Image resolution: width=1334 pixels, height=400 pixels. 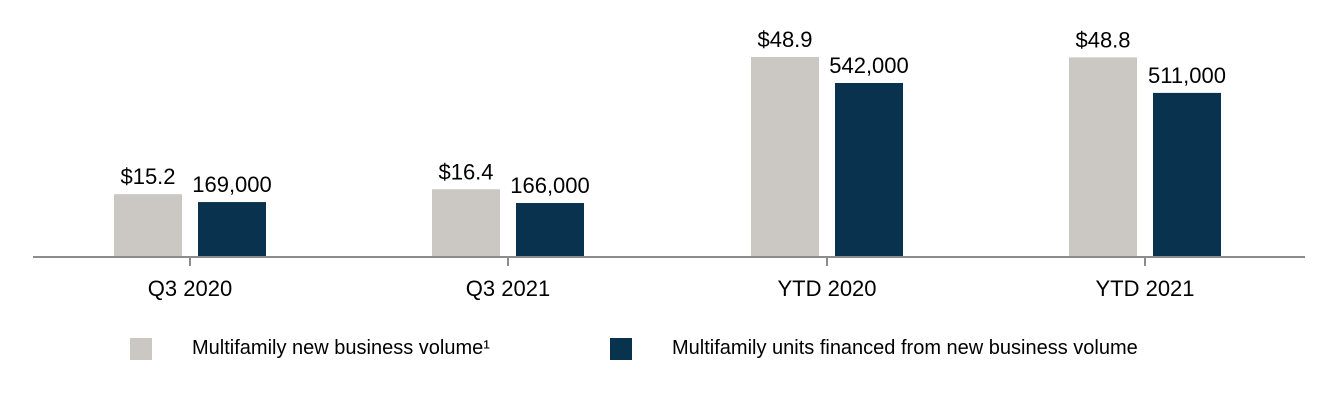 What do you see at coordinates (147, 176) in the screenshot?
I see `value-label-volume-0: $15.2` at bounding box center [147, 176].